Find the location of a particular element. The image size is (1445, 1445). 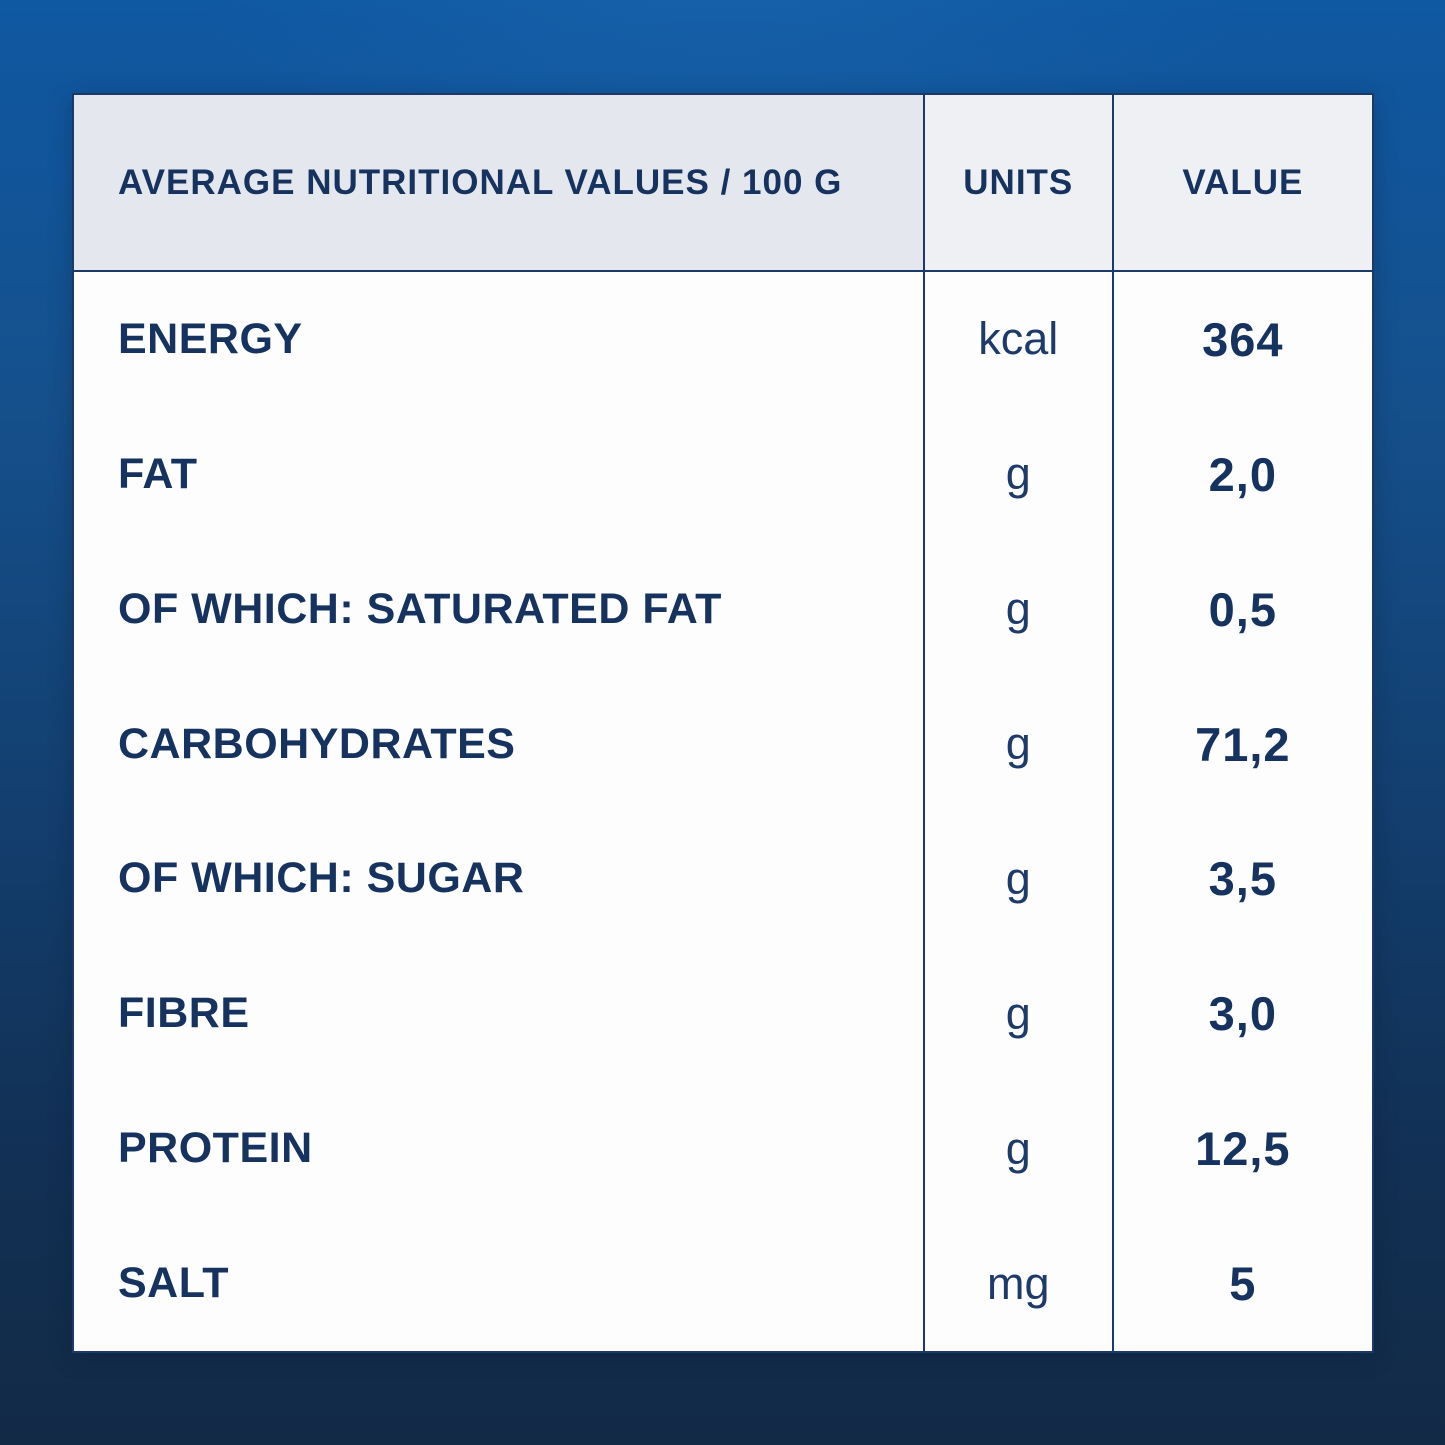

nutrient-unit: mg is located at coordinates (1018, 1283).